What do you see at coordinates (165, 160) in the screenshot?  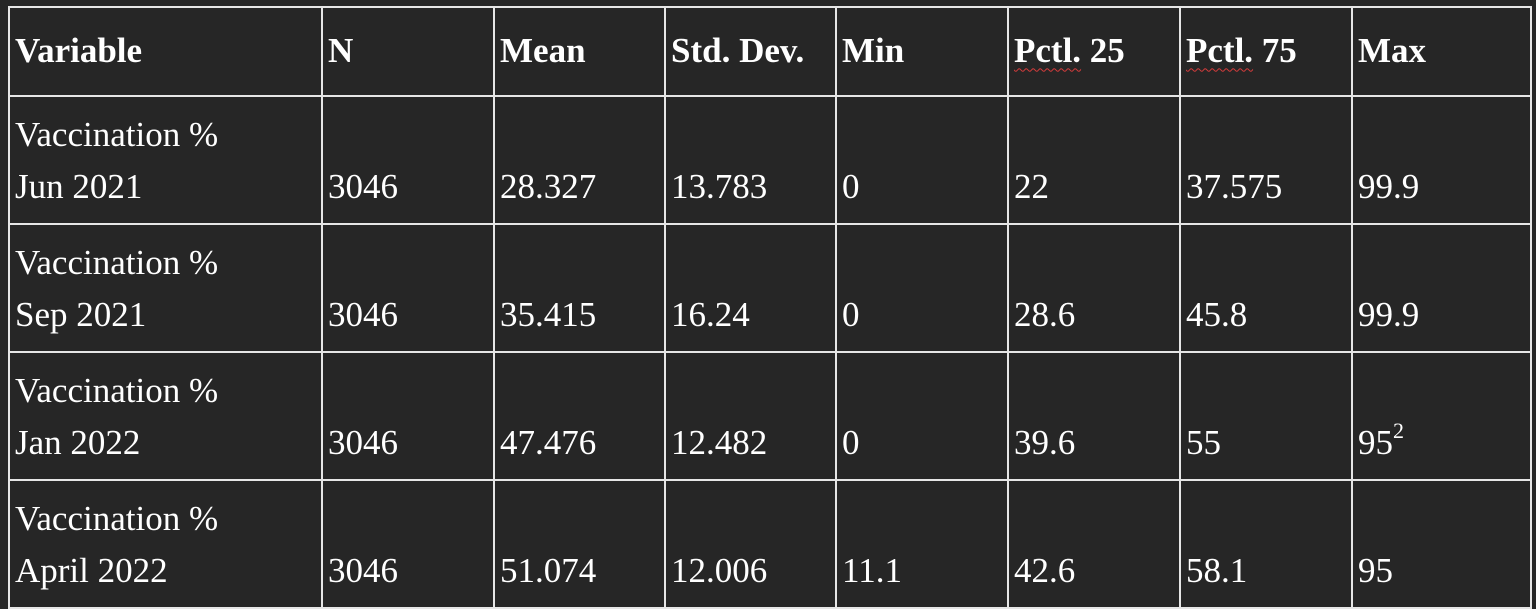 I see `cell-variable: Vaccination % Jun 2021` at bounding box center [165, 160].